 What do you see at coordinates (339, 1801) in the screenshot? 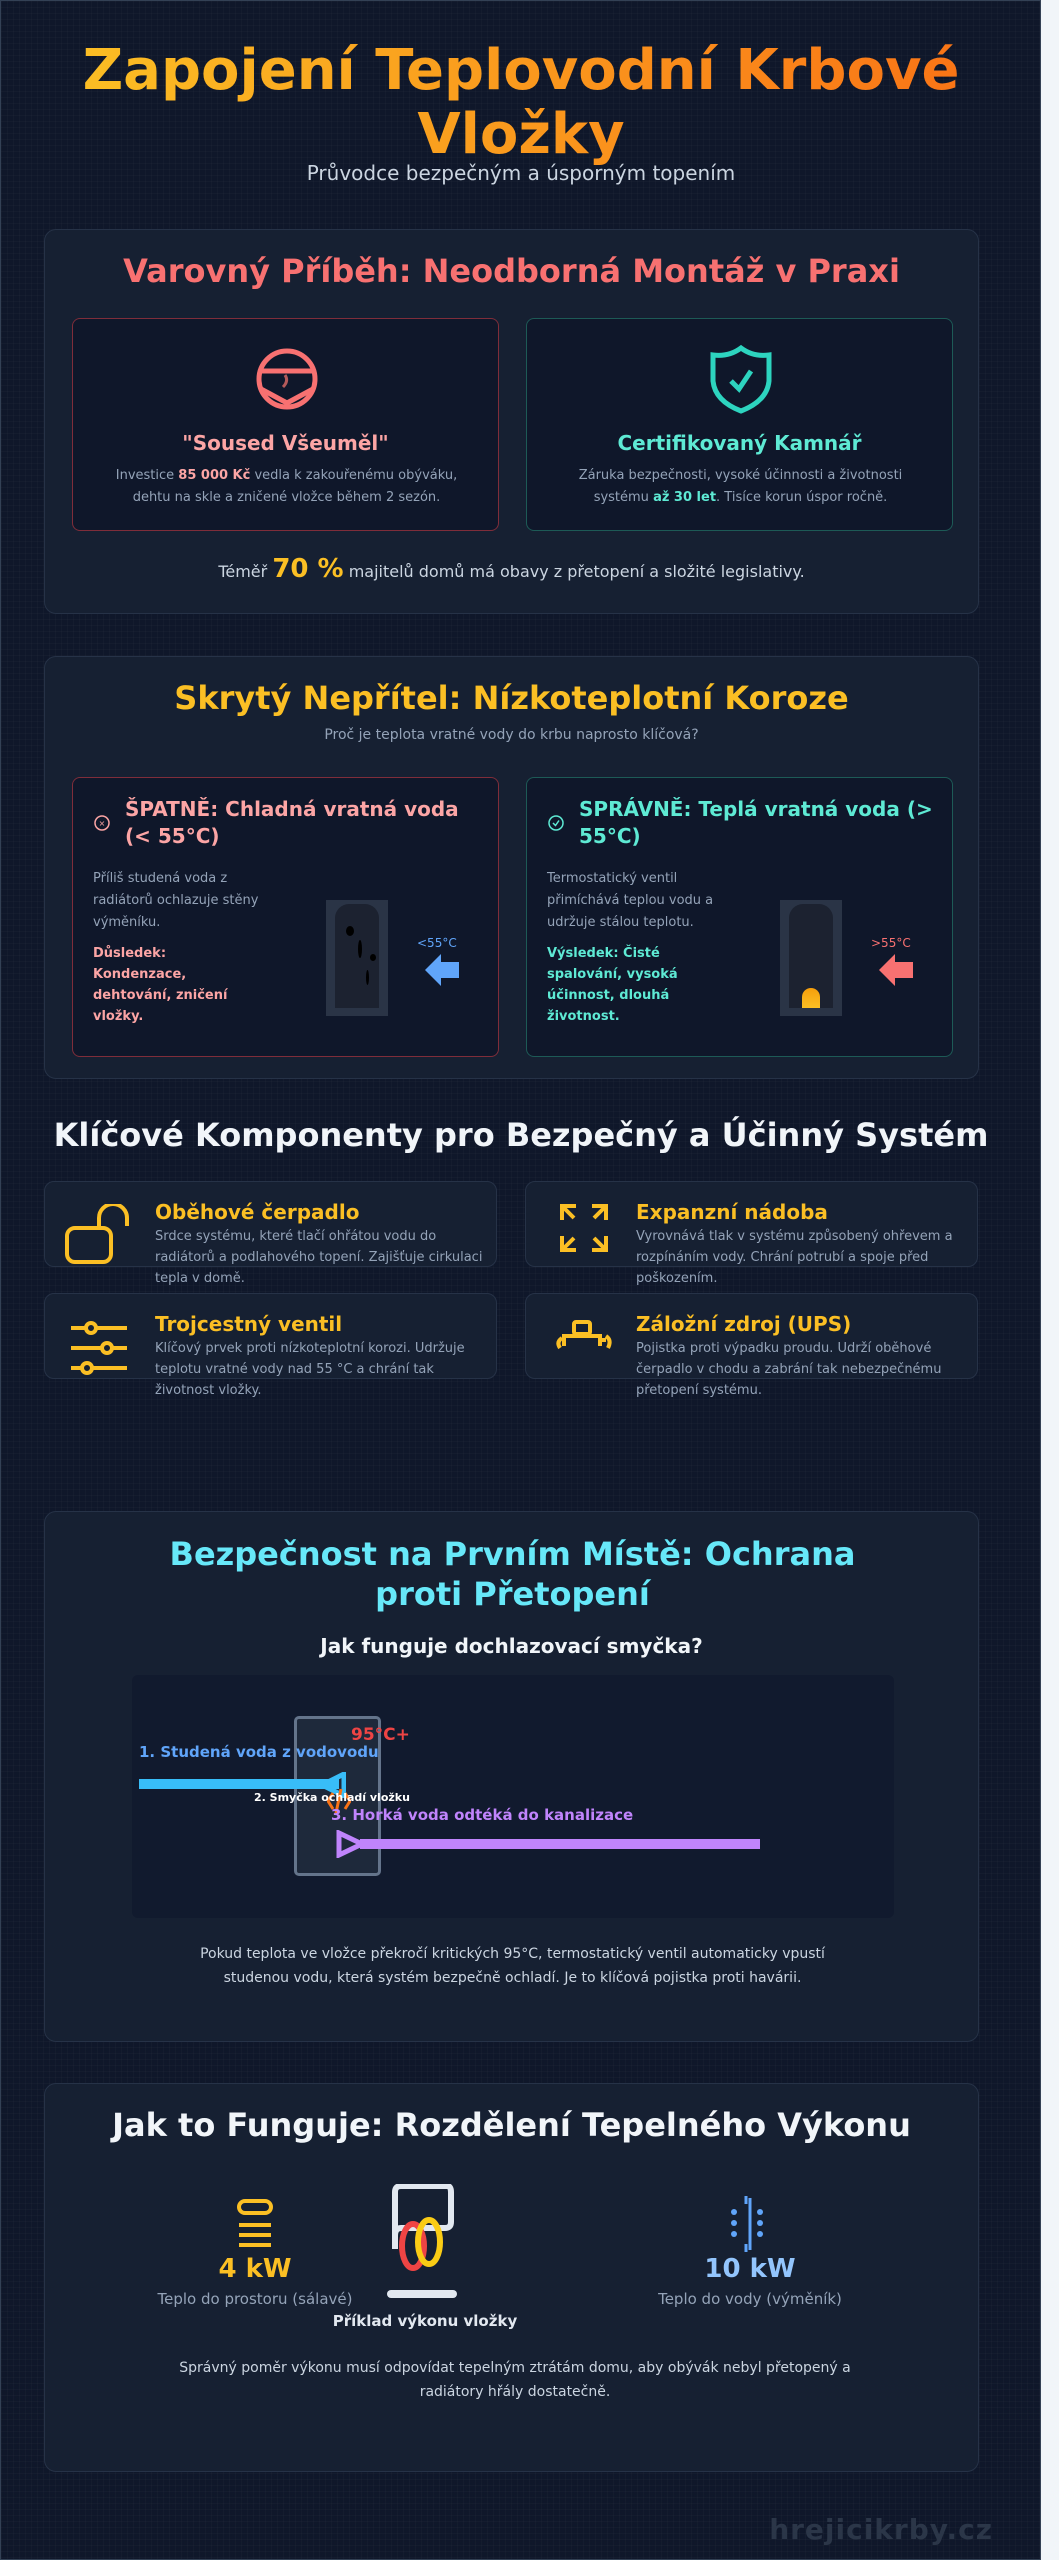
I see `heat-exchange-icon` at bounding box center [339, 1801].